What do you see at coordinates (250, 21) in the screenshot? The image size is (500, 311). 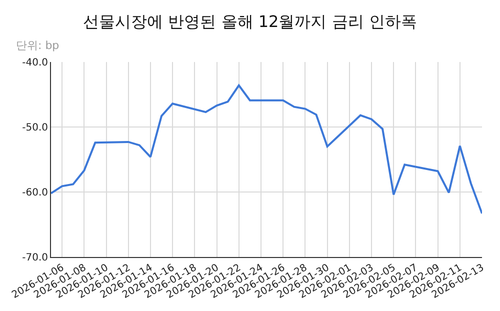 I see `chart-title: 선물시장에 반영된 올해 12월까지 금리 인하폭` at bounding box center [250, 21].